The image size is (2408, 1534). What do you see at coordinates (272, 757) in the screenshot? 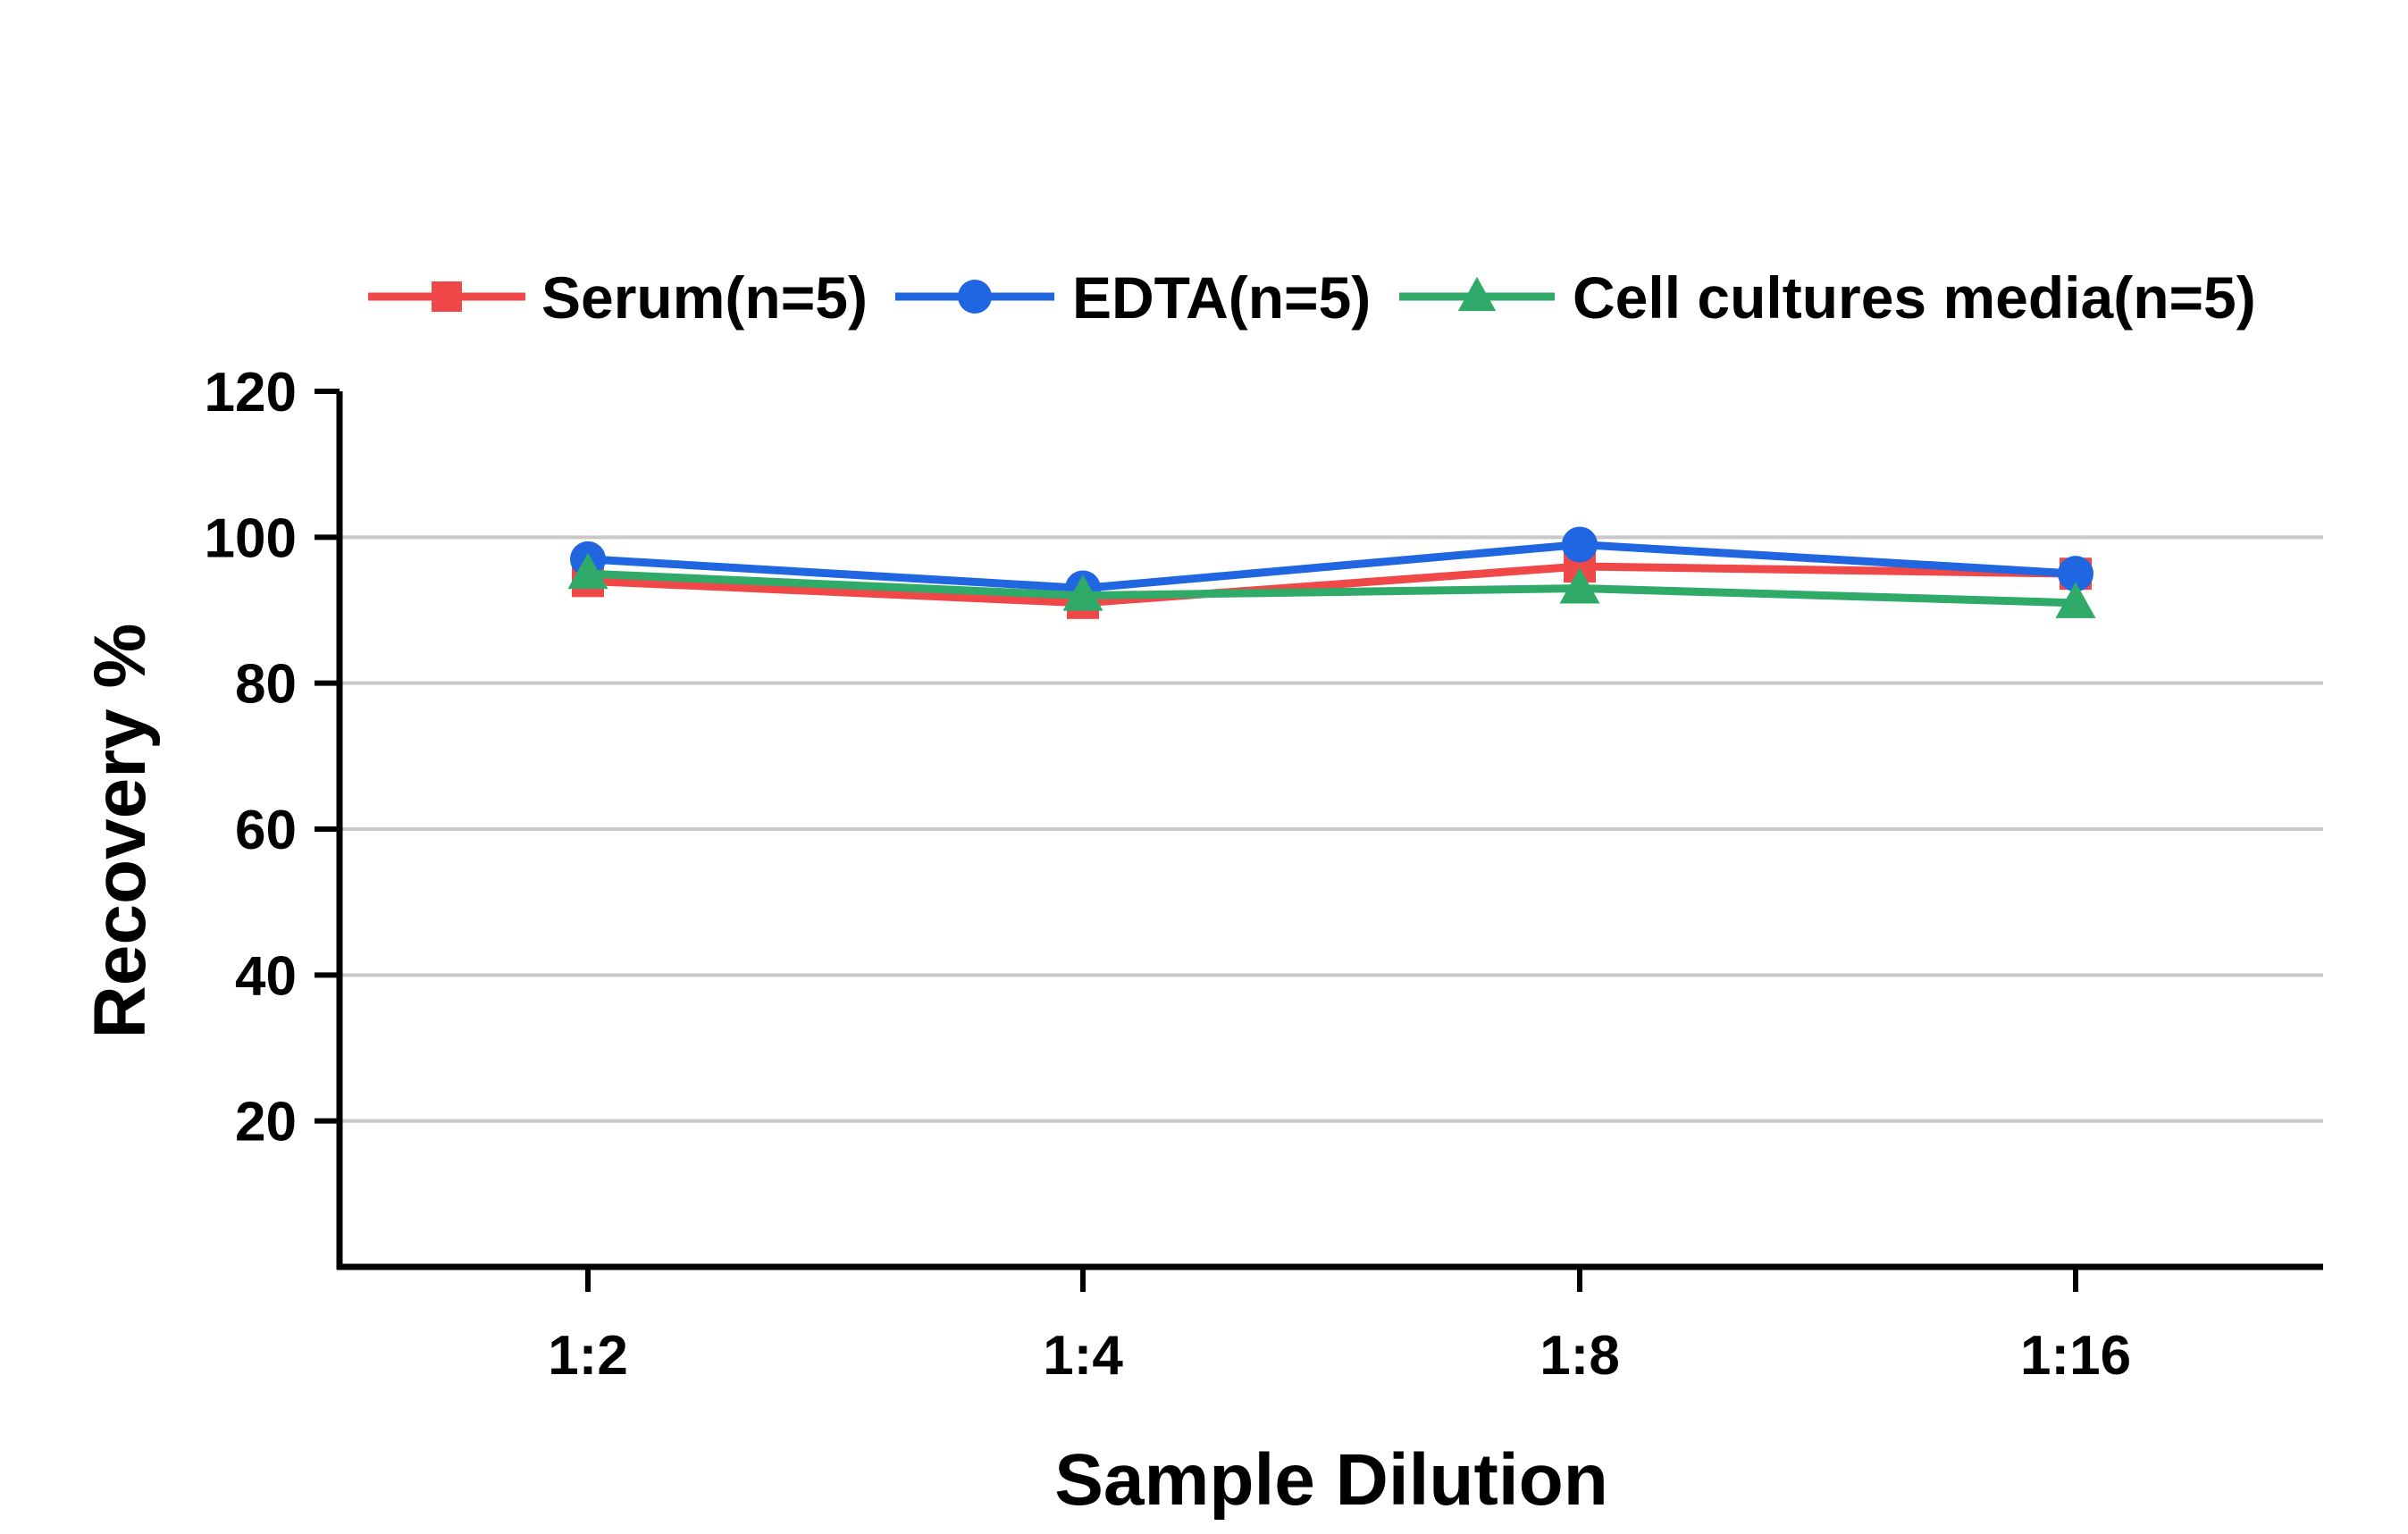
I see `y-axis-ticks: 20 40 60 80 100 120` at bounding box center [272, 757].